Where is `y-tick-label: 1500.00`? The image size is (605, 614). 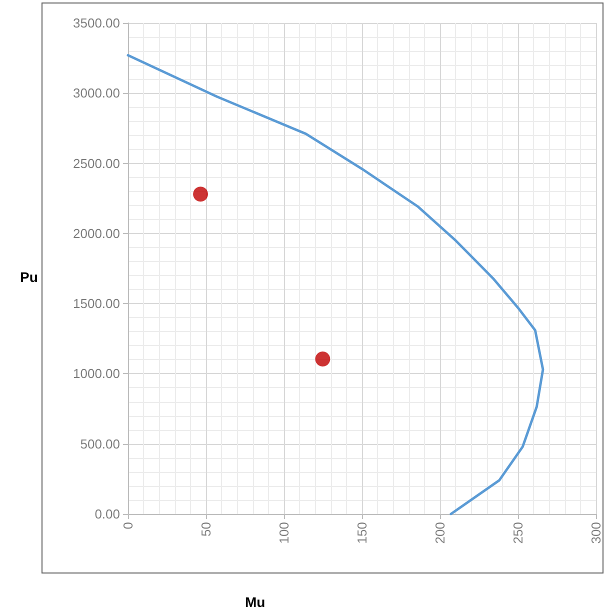 y-tick-label: 1500.00 is located at coordinates (96, 304).